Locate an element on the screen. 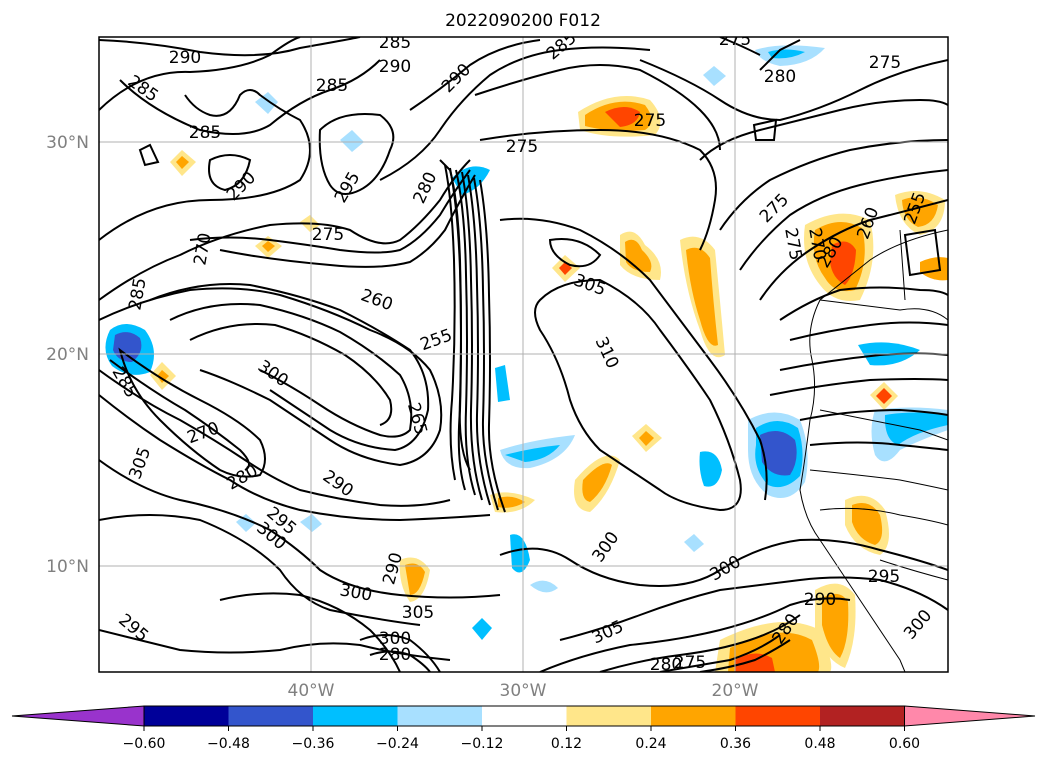 The width and height of the screenshot is (1047, 765). colorbar-extend-max is located at coordinates (970, 716).